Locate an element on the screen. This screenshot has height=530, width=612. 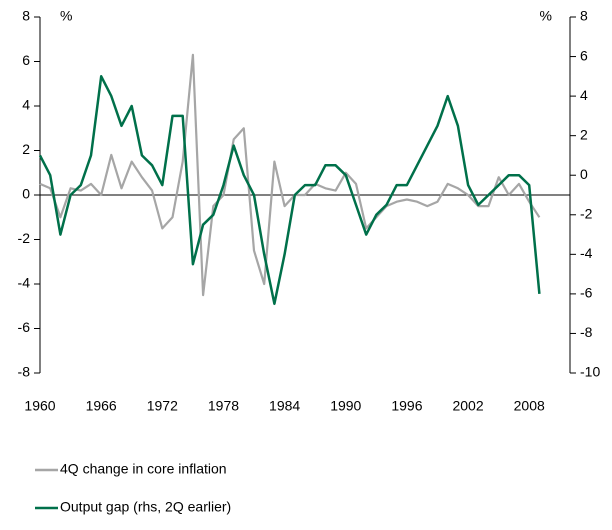
y2-axis-label: % is located at coordinates (546, 16).